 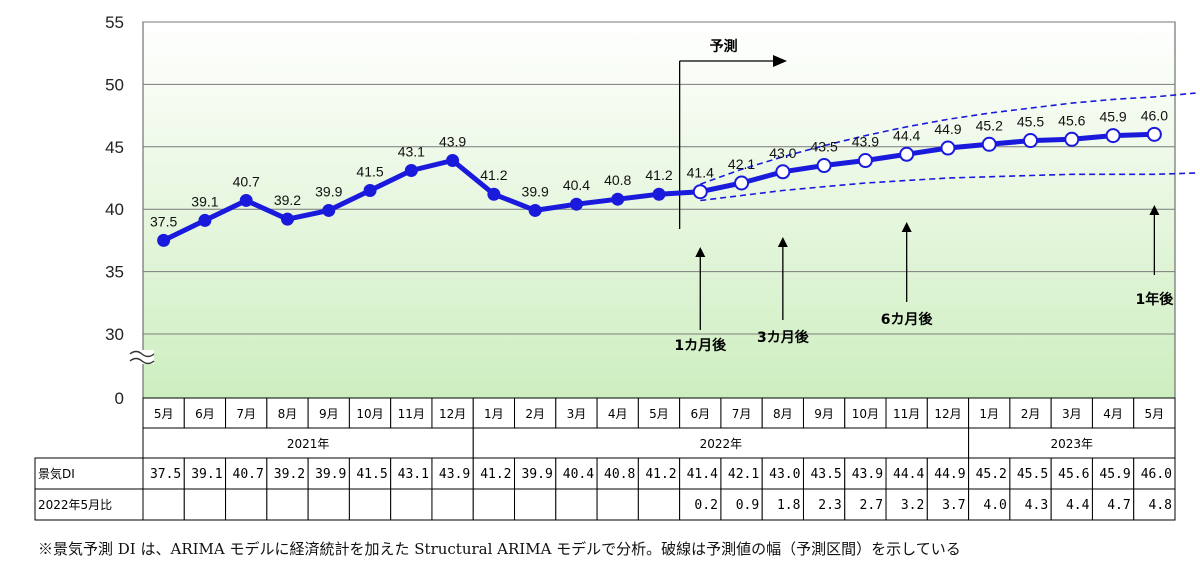 What do you see at coordinates (454, 474) in the screenshot?
I see `table-cell-value: 43.9` at bounding box center [454, 474].